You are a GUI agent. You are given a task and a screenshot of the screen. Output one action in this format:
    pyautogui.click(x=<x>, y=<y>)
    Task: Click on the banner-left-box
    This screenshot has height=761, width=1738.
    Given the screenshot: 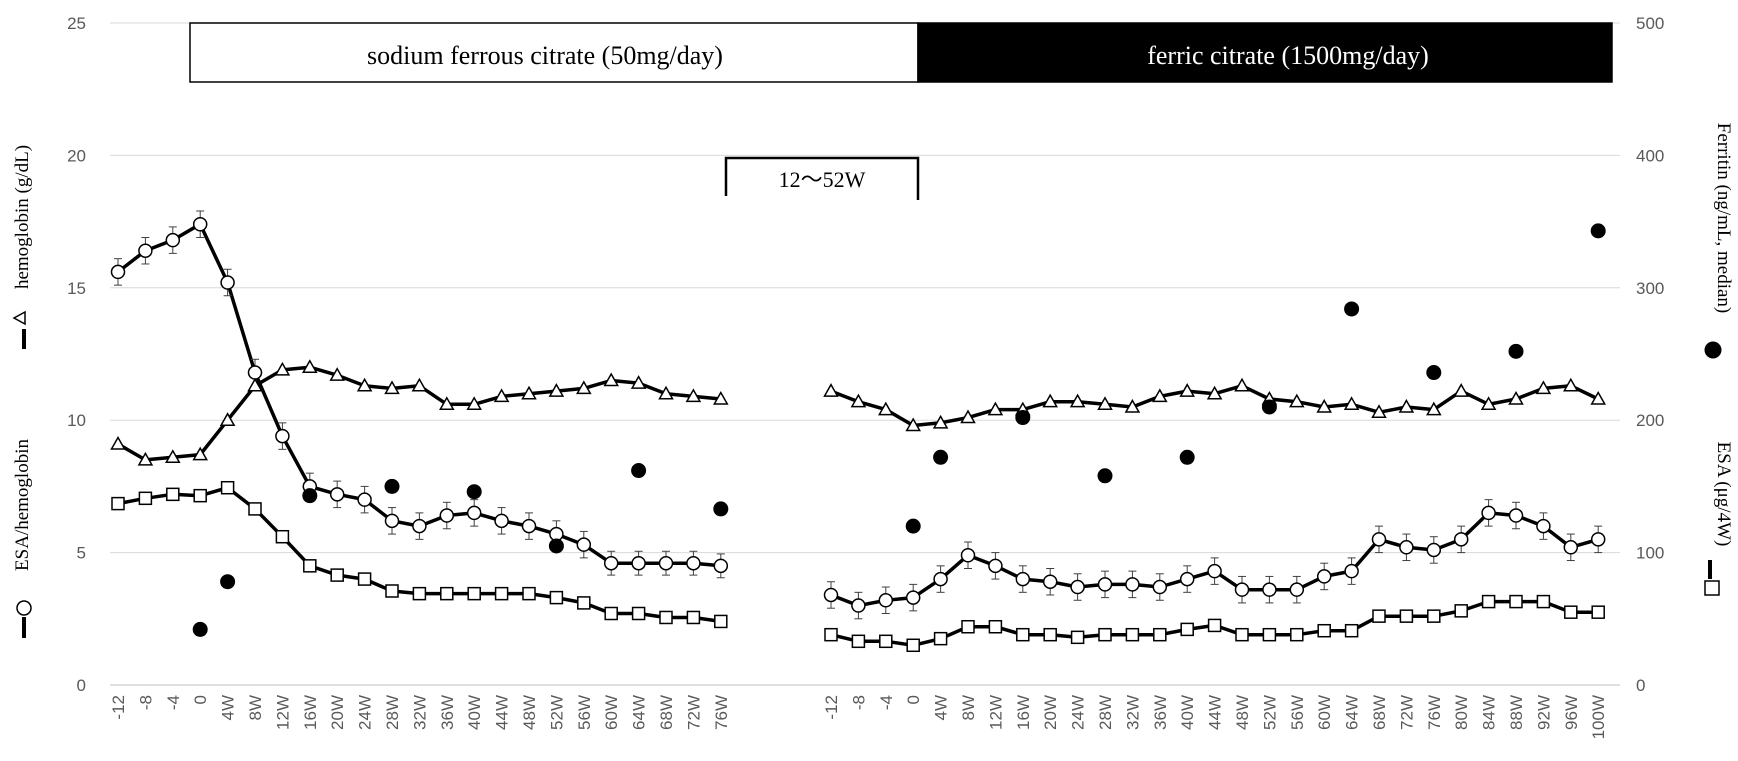 What is the action you would take?
    pyautogui.click(x=554, y=52)
    